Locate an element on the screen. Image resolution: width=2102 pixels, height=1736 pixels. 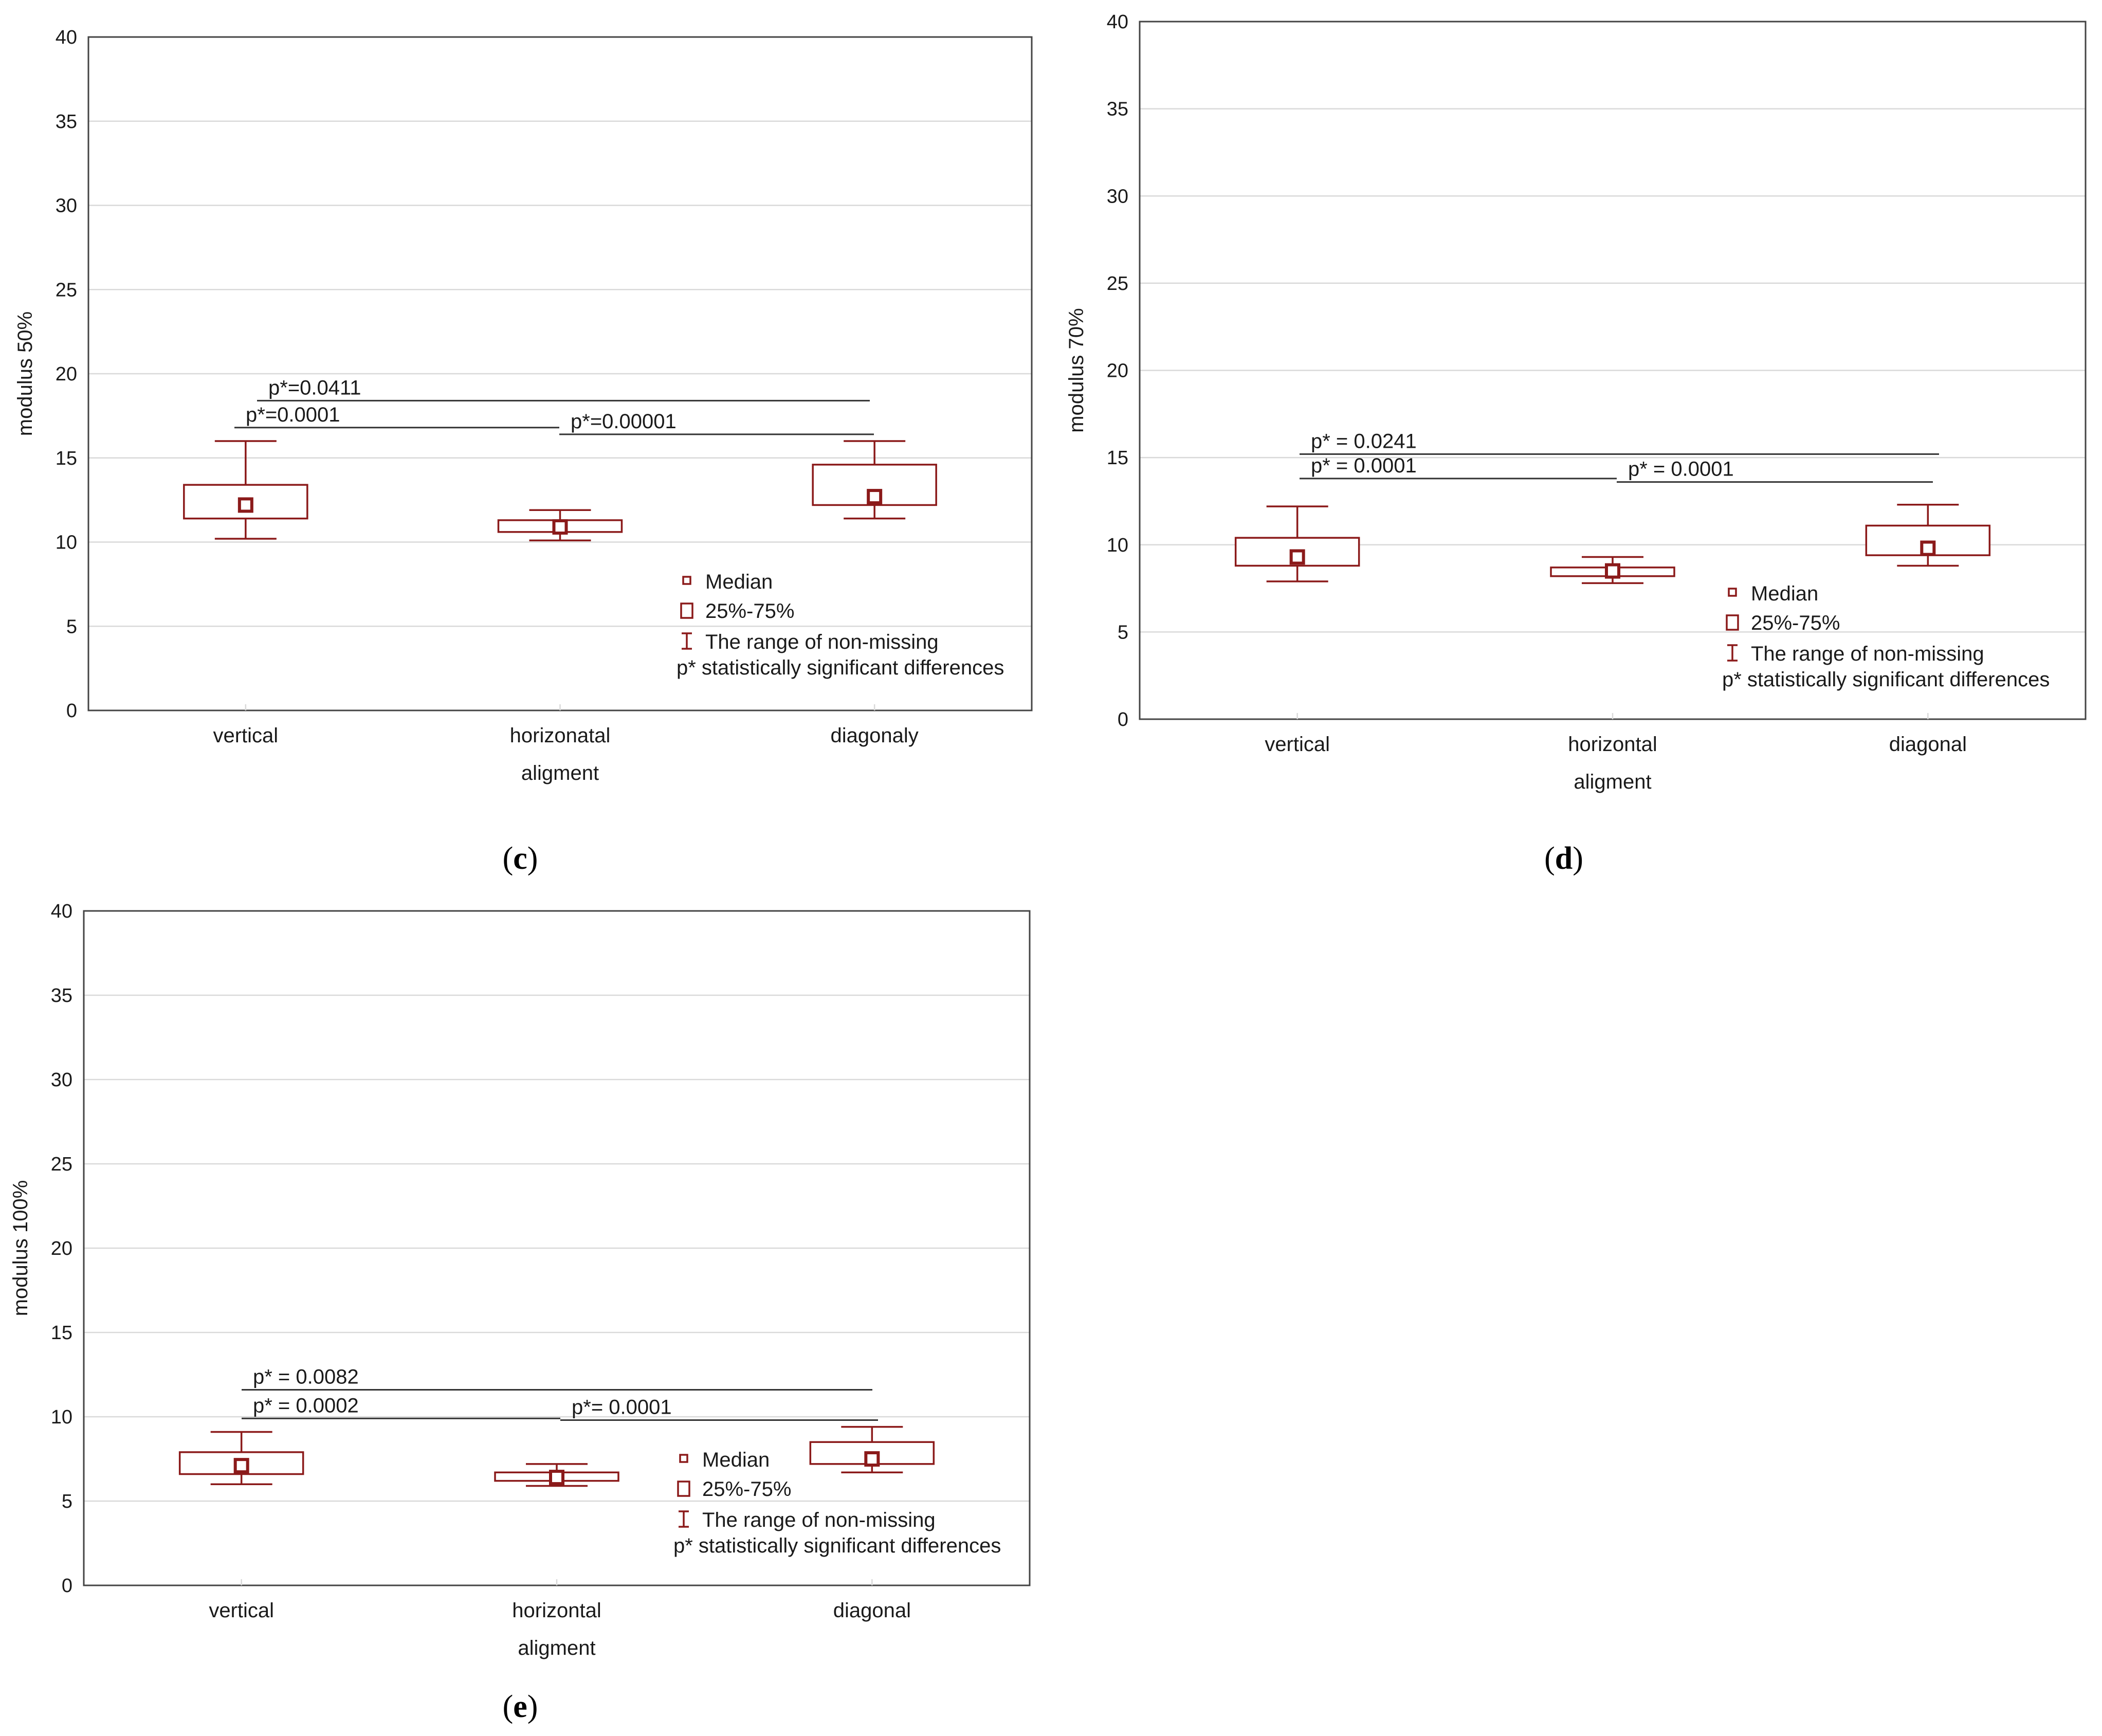
significance-label: p*=0.0001 is located at coordinates (293, 415).